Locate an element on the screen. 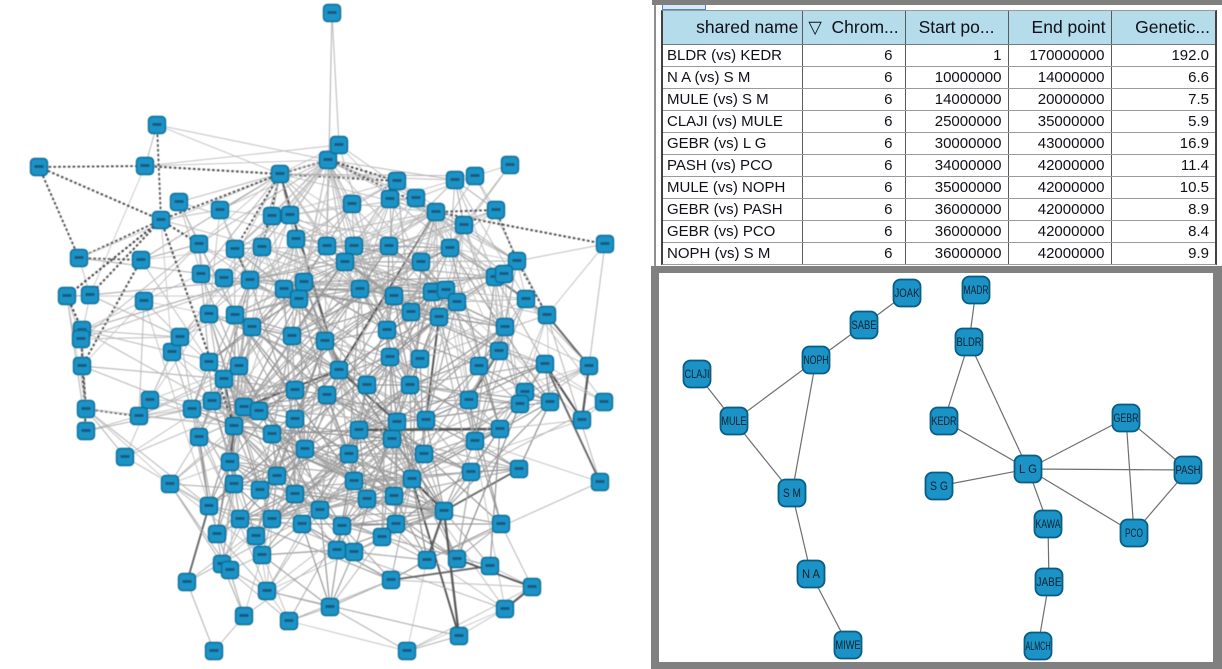  svg-text: SABE is located at coordinates (864, 326).